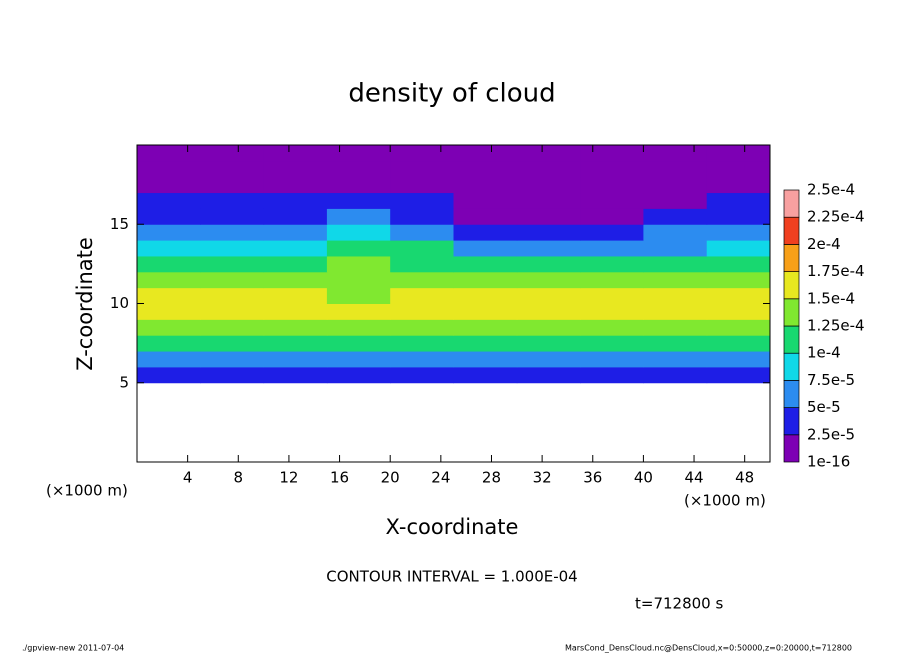 This screenshot has width=904, height=654. What do you see at coordinates (836, 271) in the screenshot?
I see `colorbar-label: 1.75e-4` at bounding box center [836, 271].